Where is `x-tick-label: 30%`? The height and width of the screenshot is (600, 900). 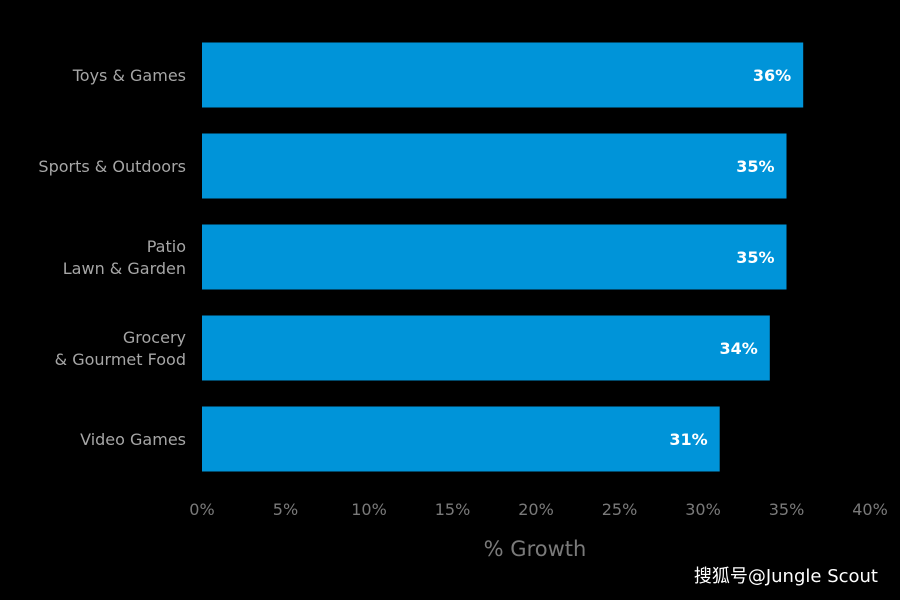
x-tick-label: 30% is located at coordinates (703, 509).